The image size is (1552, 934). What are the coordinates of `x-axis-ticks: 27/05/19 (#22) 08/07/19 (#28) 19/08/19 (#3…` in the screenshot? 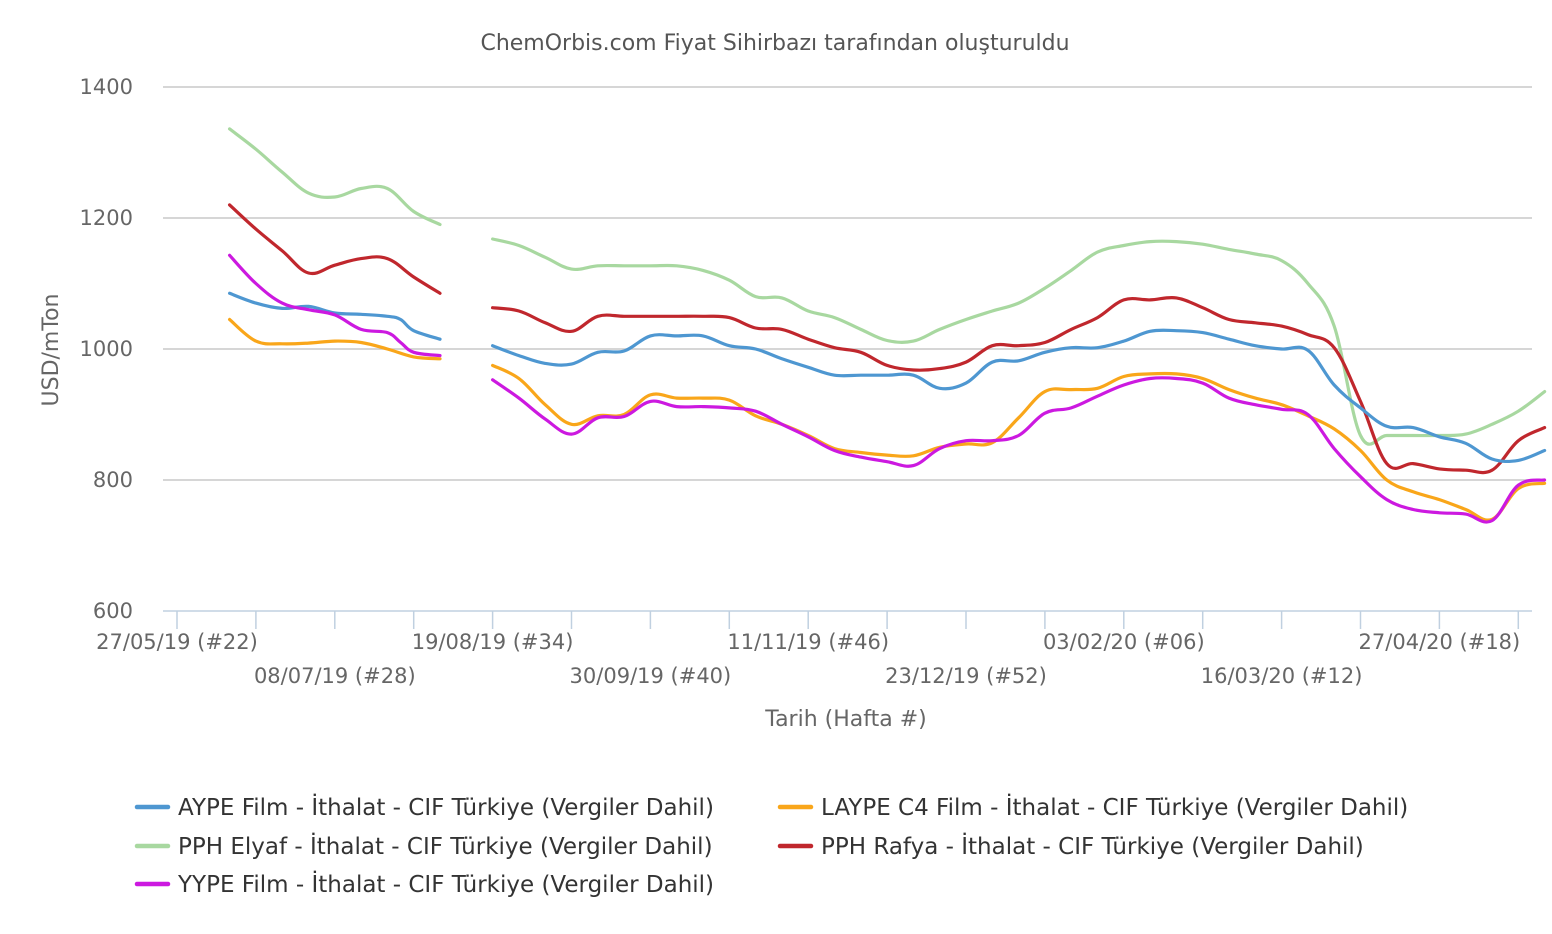 It's located at (808, 649).